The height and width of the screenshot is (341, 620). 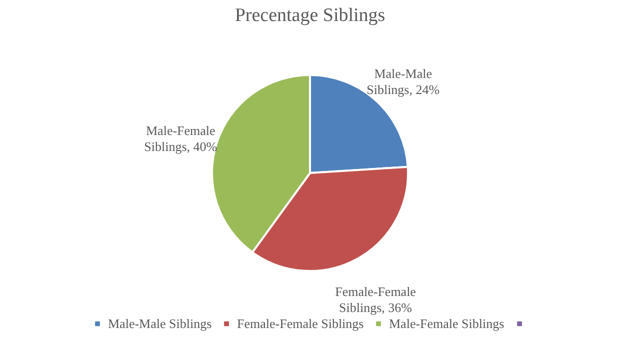 I want to click on chart-title: Precentage Siblings, so click(x=310, y=15).